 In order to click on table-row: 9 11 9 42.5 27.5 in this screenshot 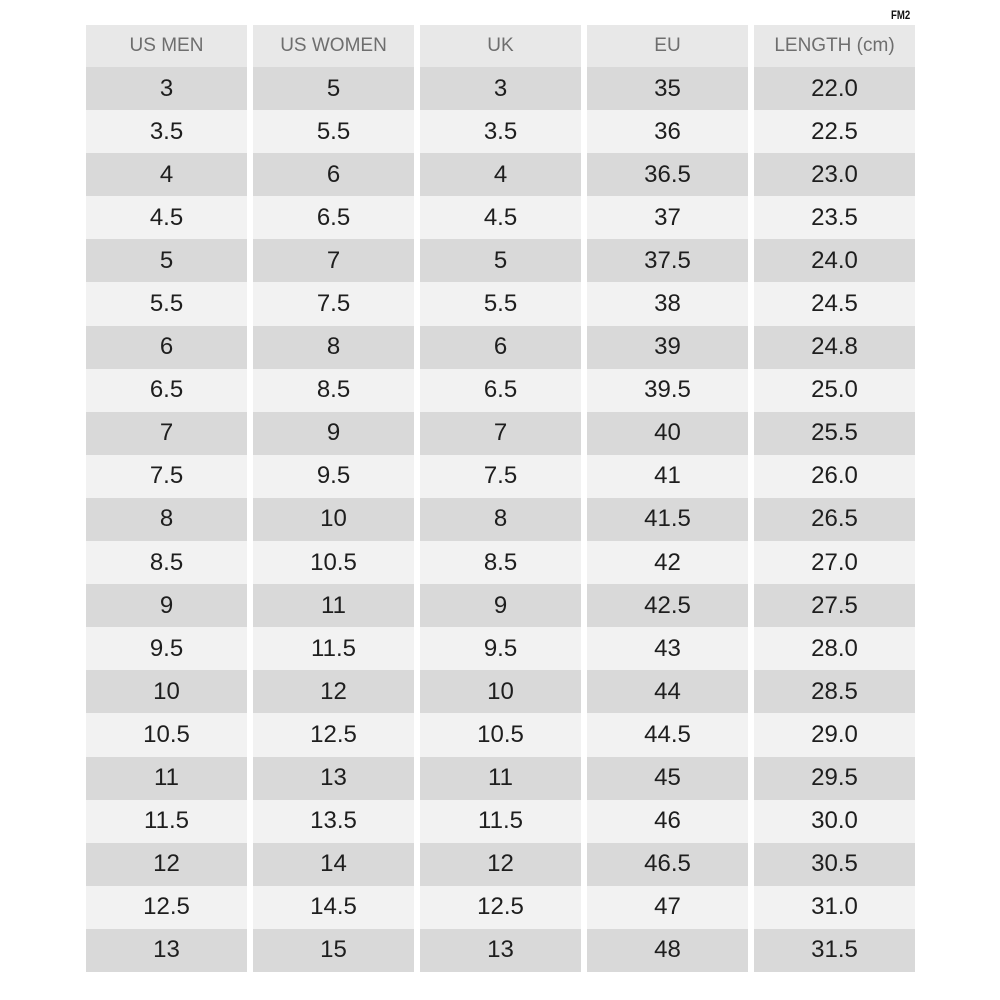, I will do `click(500, 606)`.